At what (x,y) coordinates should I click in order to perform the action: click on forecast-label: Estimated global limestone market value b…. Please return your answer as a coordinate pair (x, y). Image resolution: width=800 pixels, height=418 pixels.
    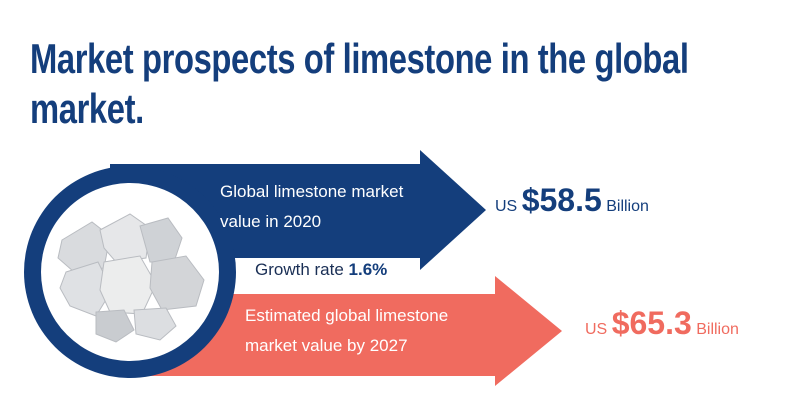
    Looking at the image, I should click on (346, 330).